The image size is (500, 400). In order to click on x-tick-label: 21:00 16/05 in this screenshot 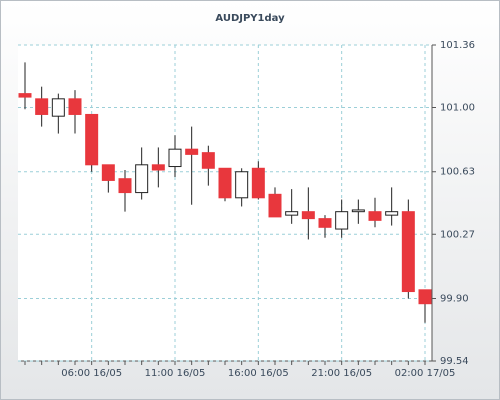, I will do `click(341, 373)`.